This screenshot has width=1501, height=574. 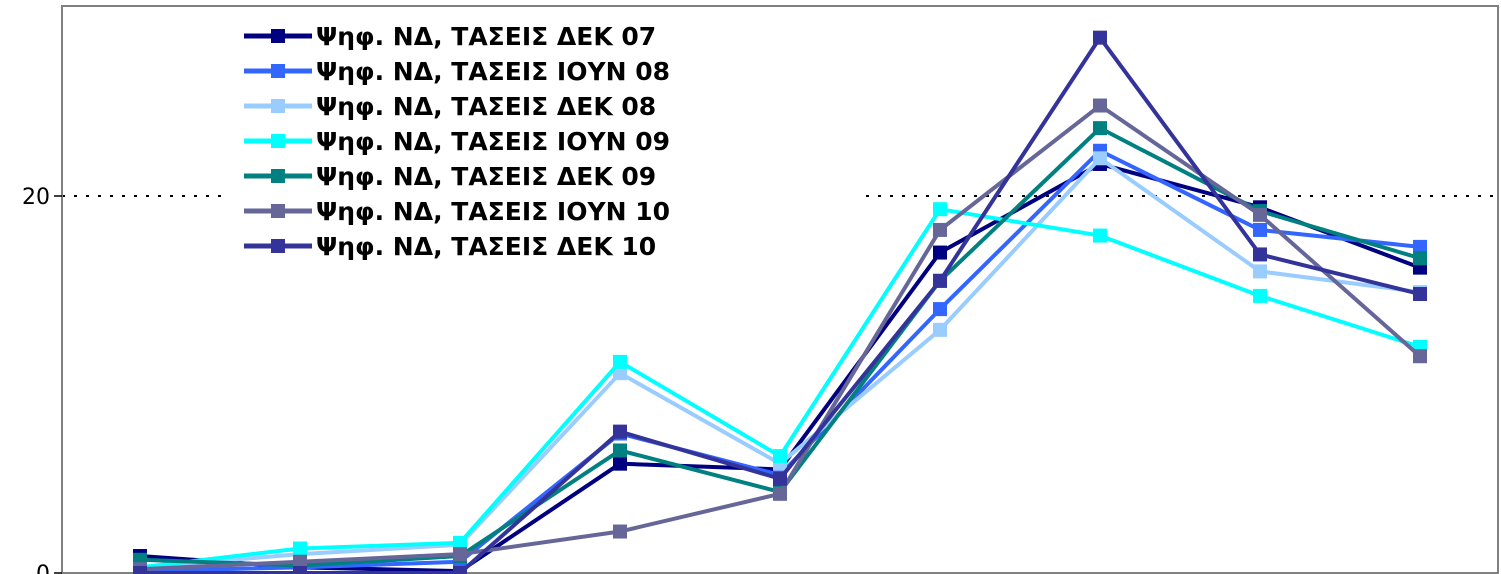 What do you see at coordinates (486, 36) in the screenshot?
I see `legend-label: Ψηφ. ΝΔ, ΤΑΣΕΙΣ ΔΕΚ 07` at bounding box center [486, 36].